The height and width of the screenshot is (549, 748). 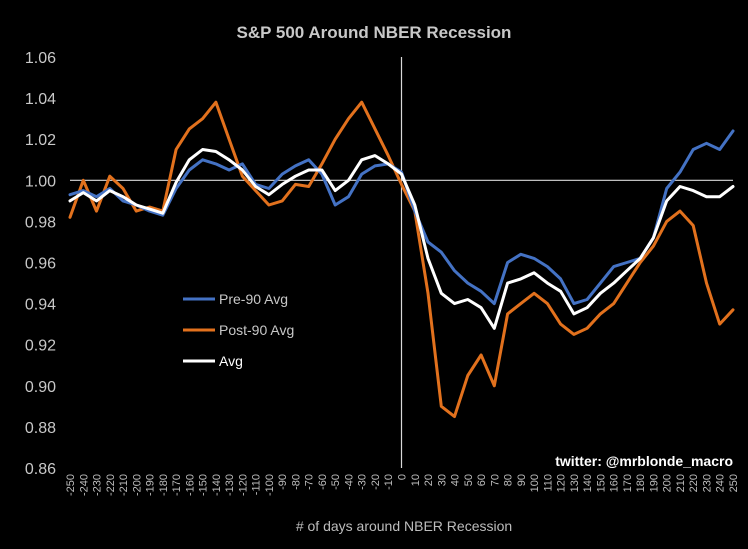 I want to click on chart-title: S&P 500 Around NBER Recession, so click(x=374, y=32).